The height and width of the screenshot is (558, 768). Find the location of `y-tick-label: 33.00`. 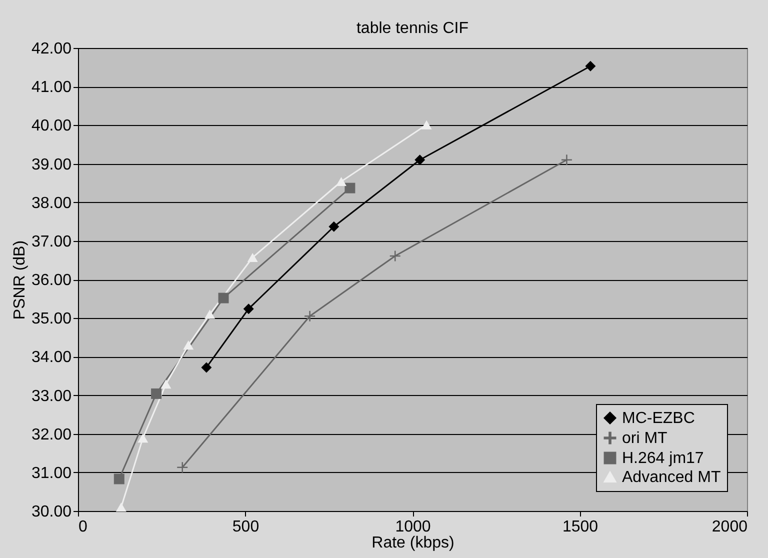

y-tick-label: 33.00 is located at coordinates (51, 396).